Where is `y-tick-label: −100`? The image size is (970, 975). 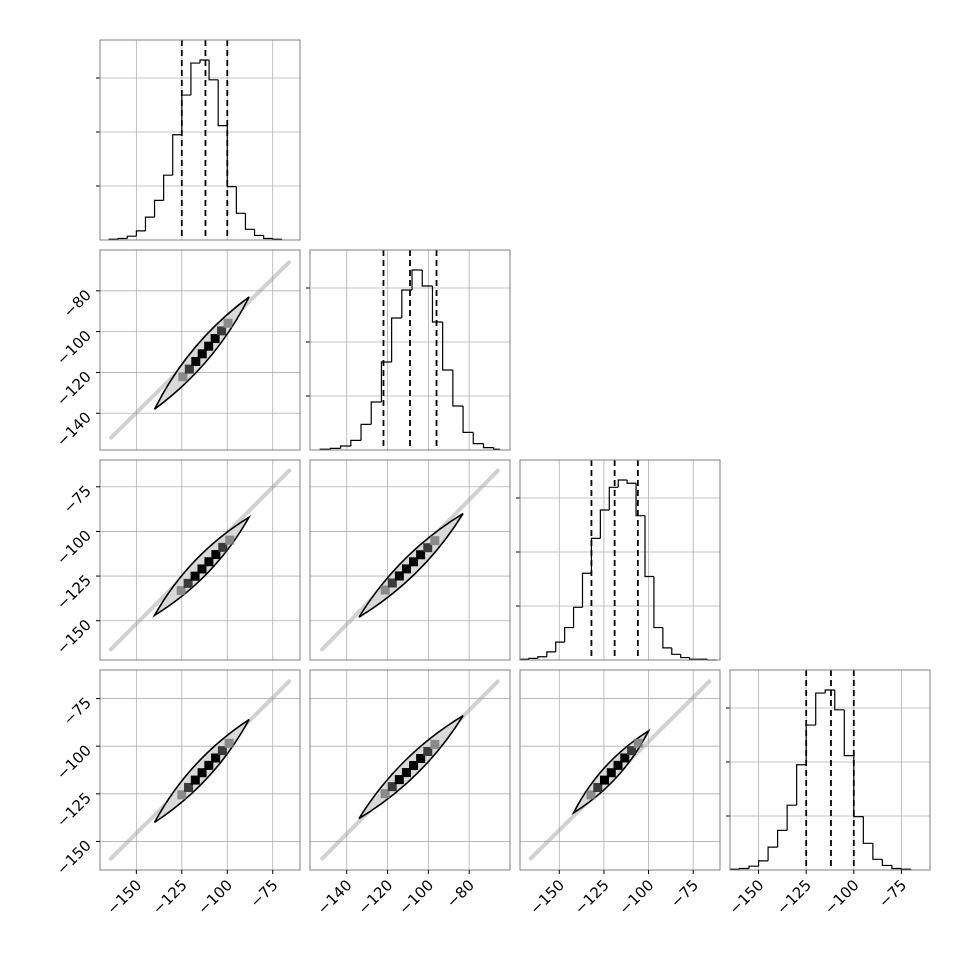
y-tick-label: −100 is located at coordinates (74, 348).